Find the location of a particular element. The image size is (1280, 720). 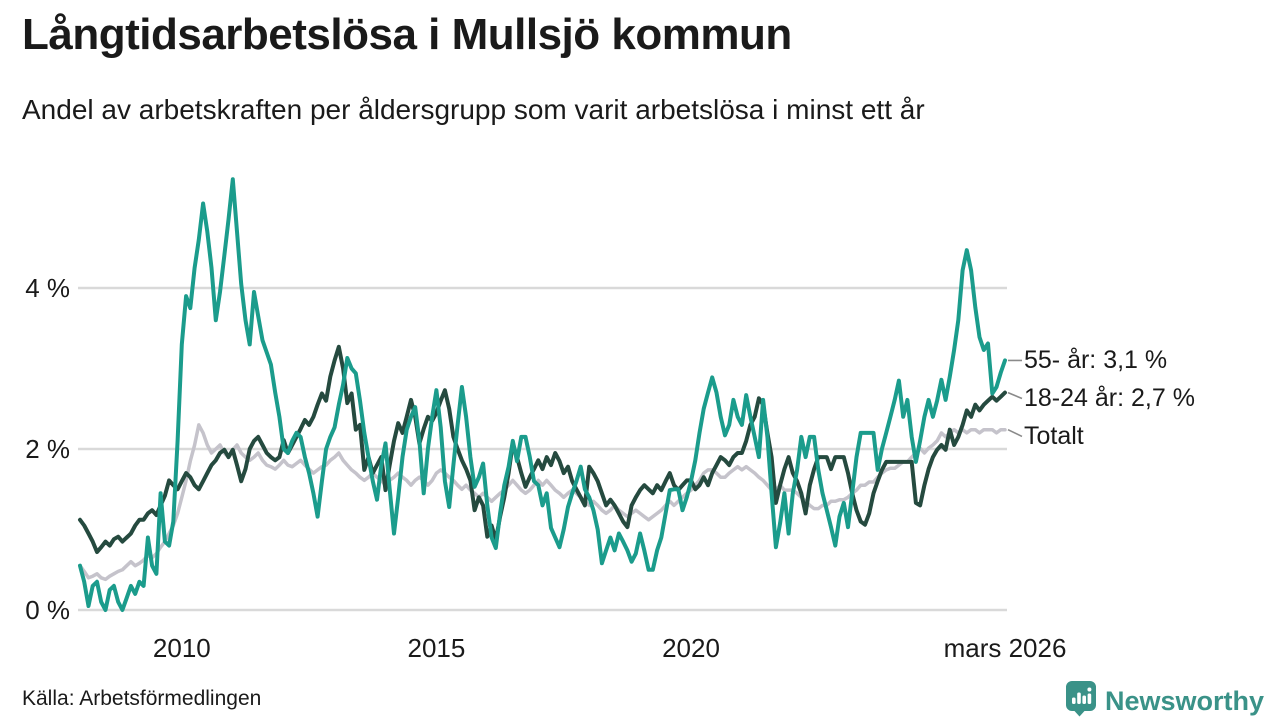

newsworthy-logo: Newsworthy is located at coordinates (1164, 700).